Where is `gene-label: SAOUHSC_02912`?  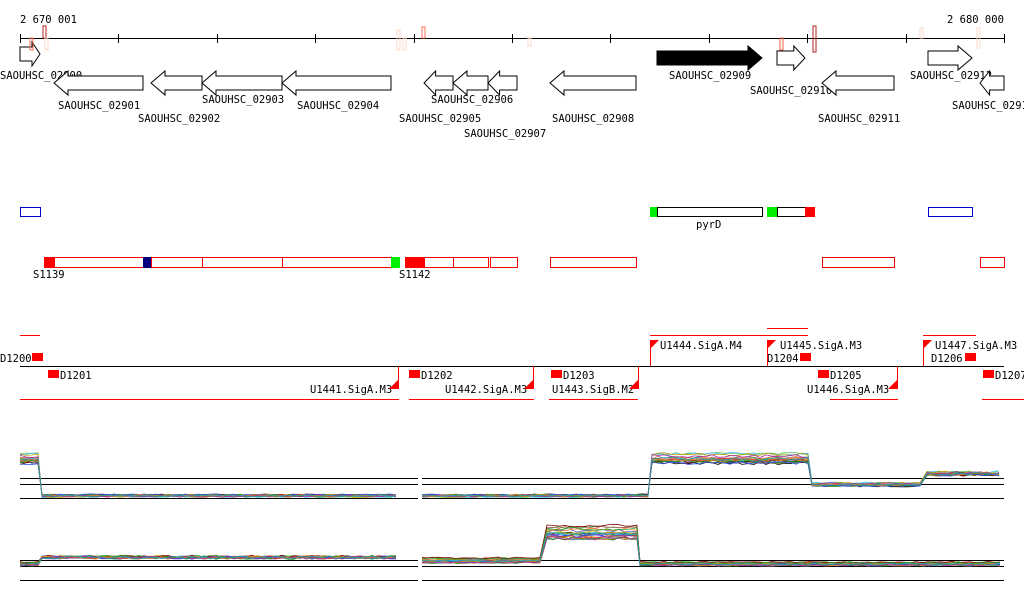
gene-label: SAOUHSC_02912 is located at coordinates (951, 76).